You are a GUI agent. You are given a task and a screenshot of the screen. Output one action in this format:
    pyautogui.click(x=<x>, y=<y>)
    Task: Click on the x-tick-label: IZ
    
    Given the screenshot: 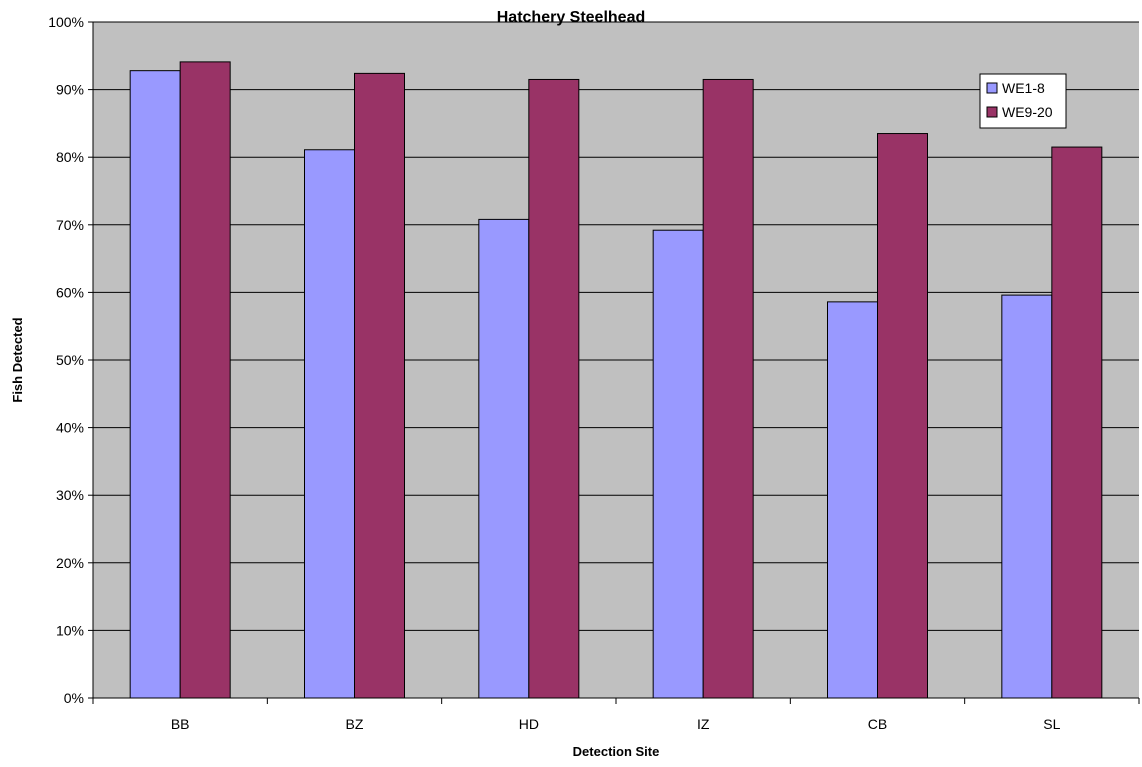 What is the action you would take?
    pyautogui.click(x=703, y=724)
    